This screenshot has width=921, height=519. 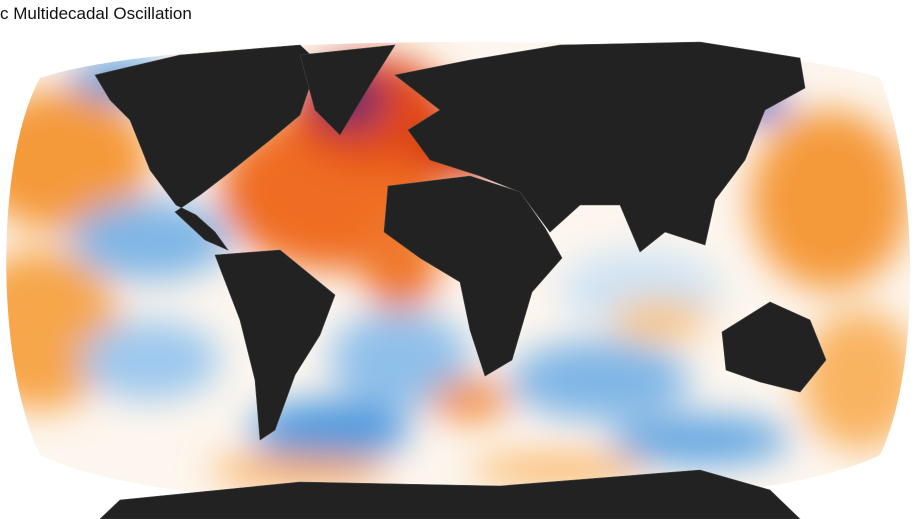 I want to click on south-america, so click(x=275, y=345).